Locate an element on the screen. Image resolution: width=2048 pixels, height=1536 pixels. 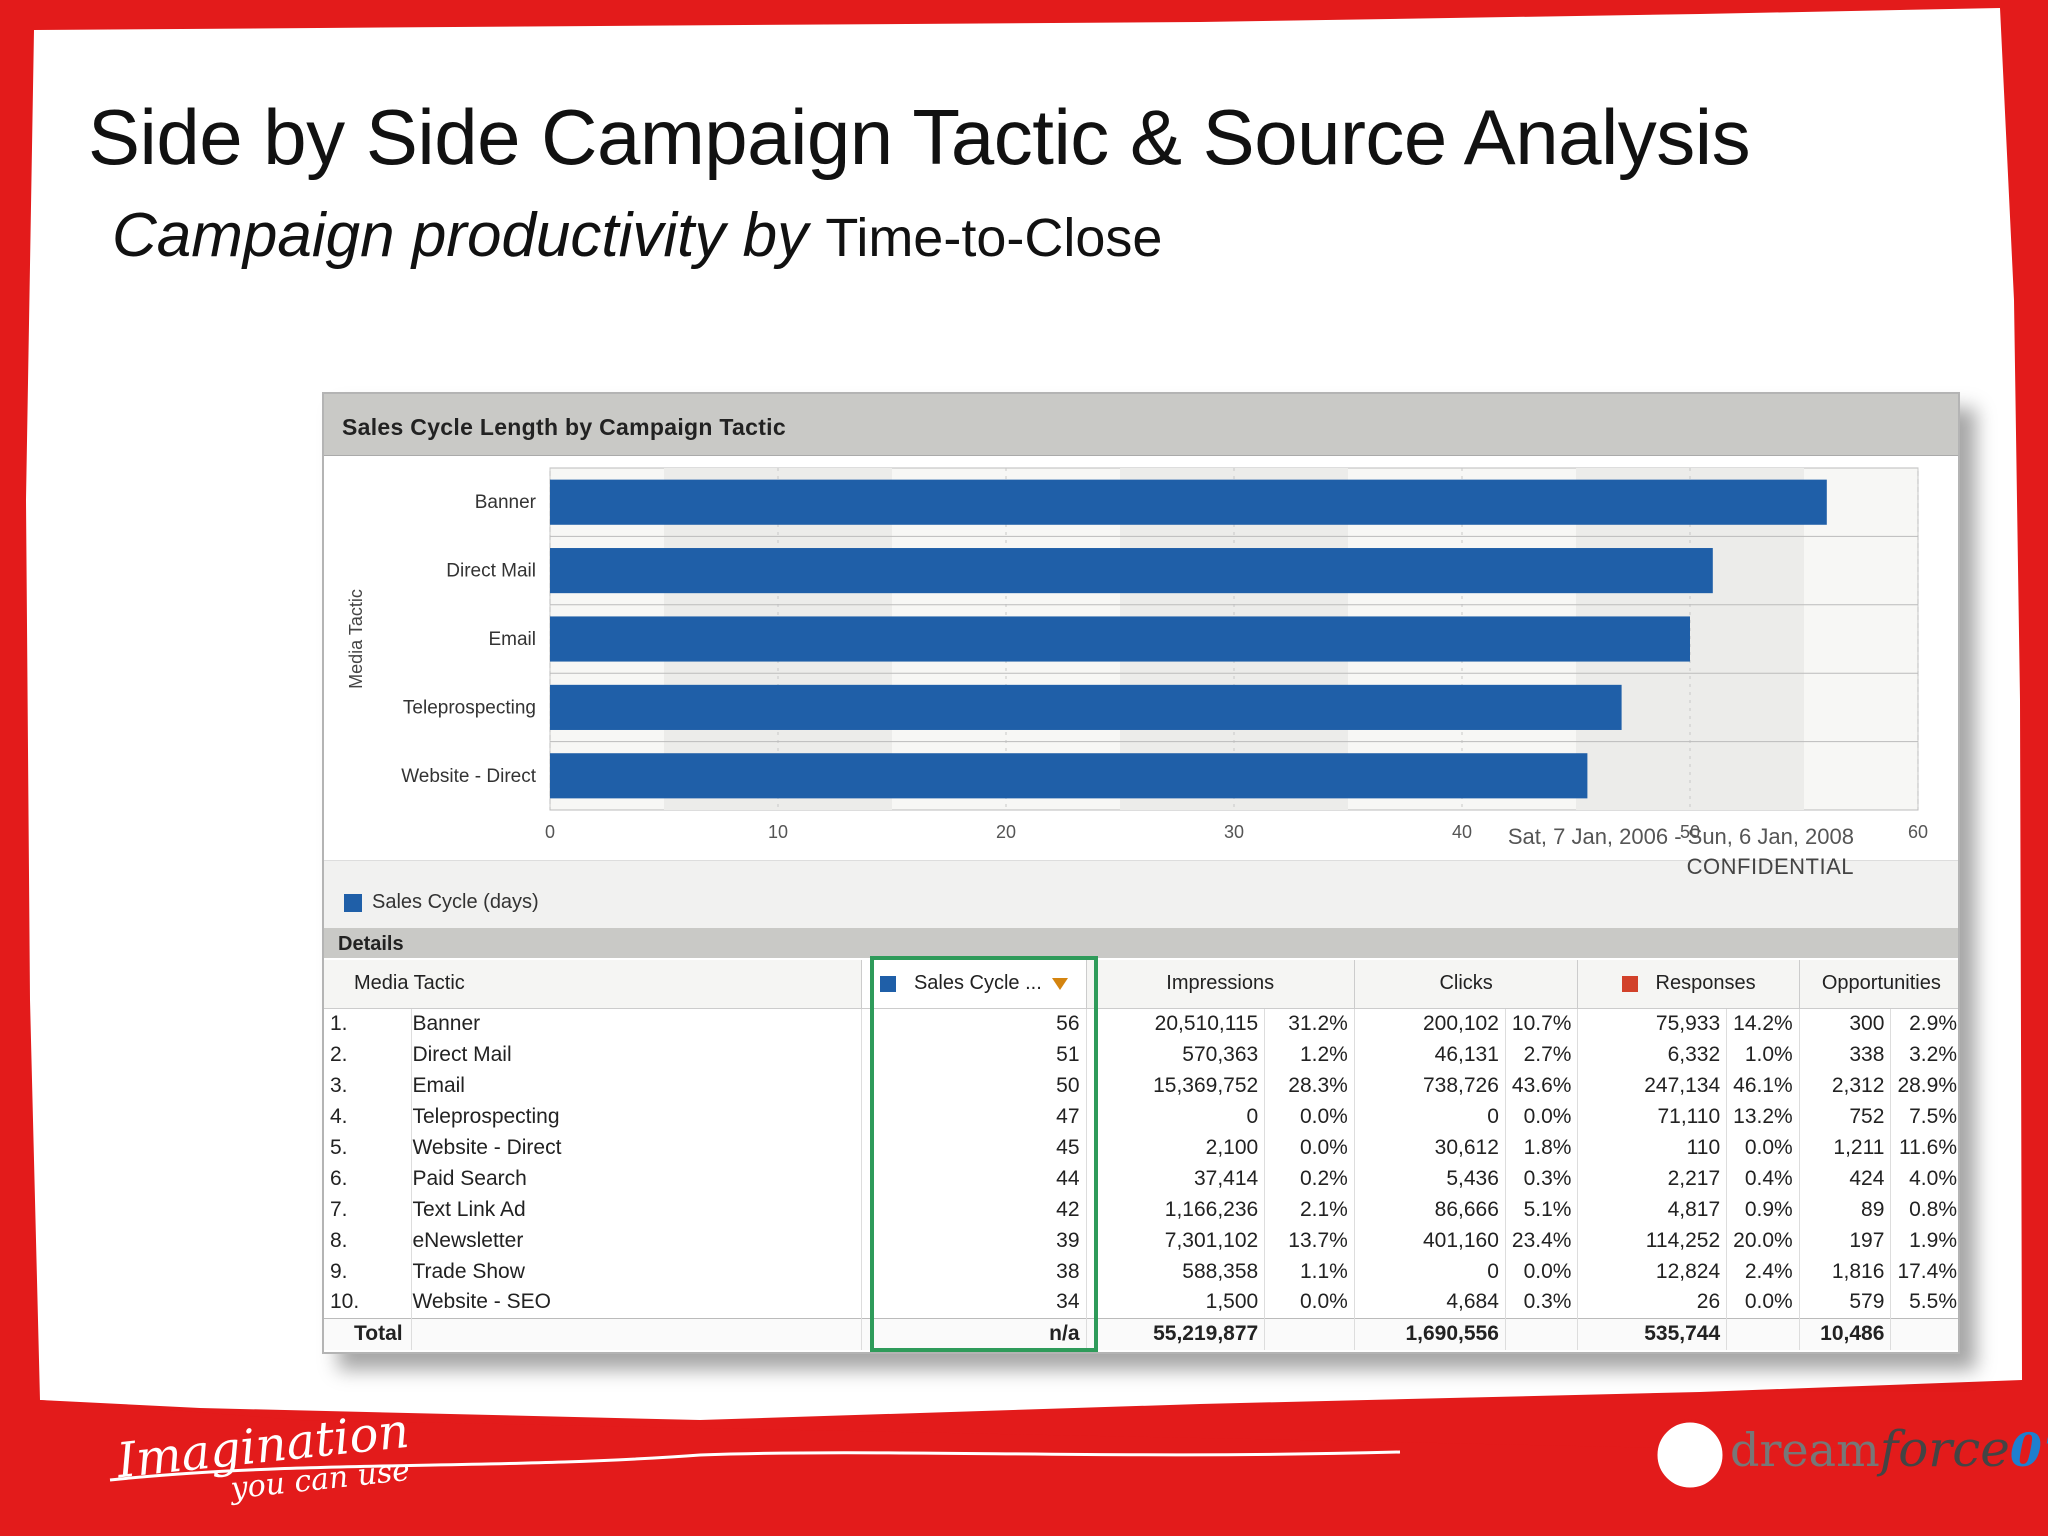
total-cycle: n/a is located at coordinates (974, 1333).